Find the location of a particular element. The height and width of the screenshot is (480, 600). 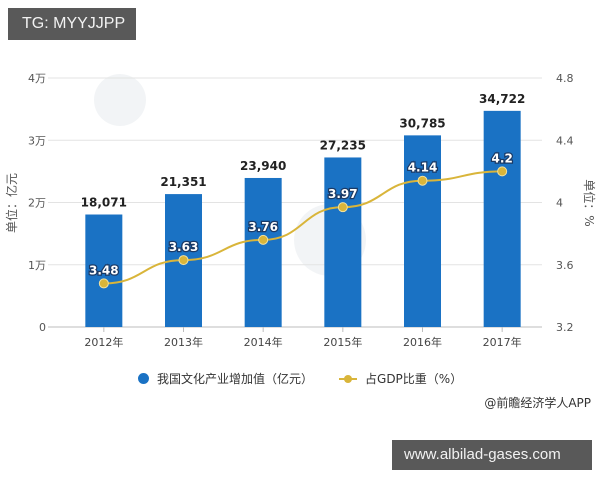

svg-text: 30,785 is located at coordinates (422, 123).